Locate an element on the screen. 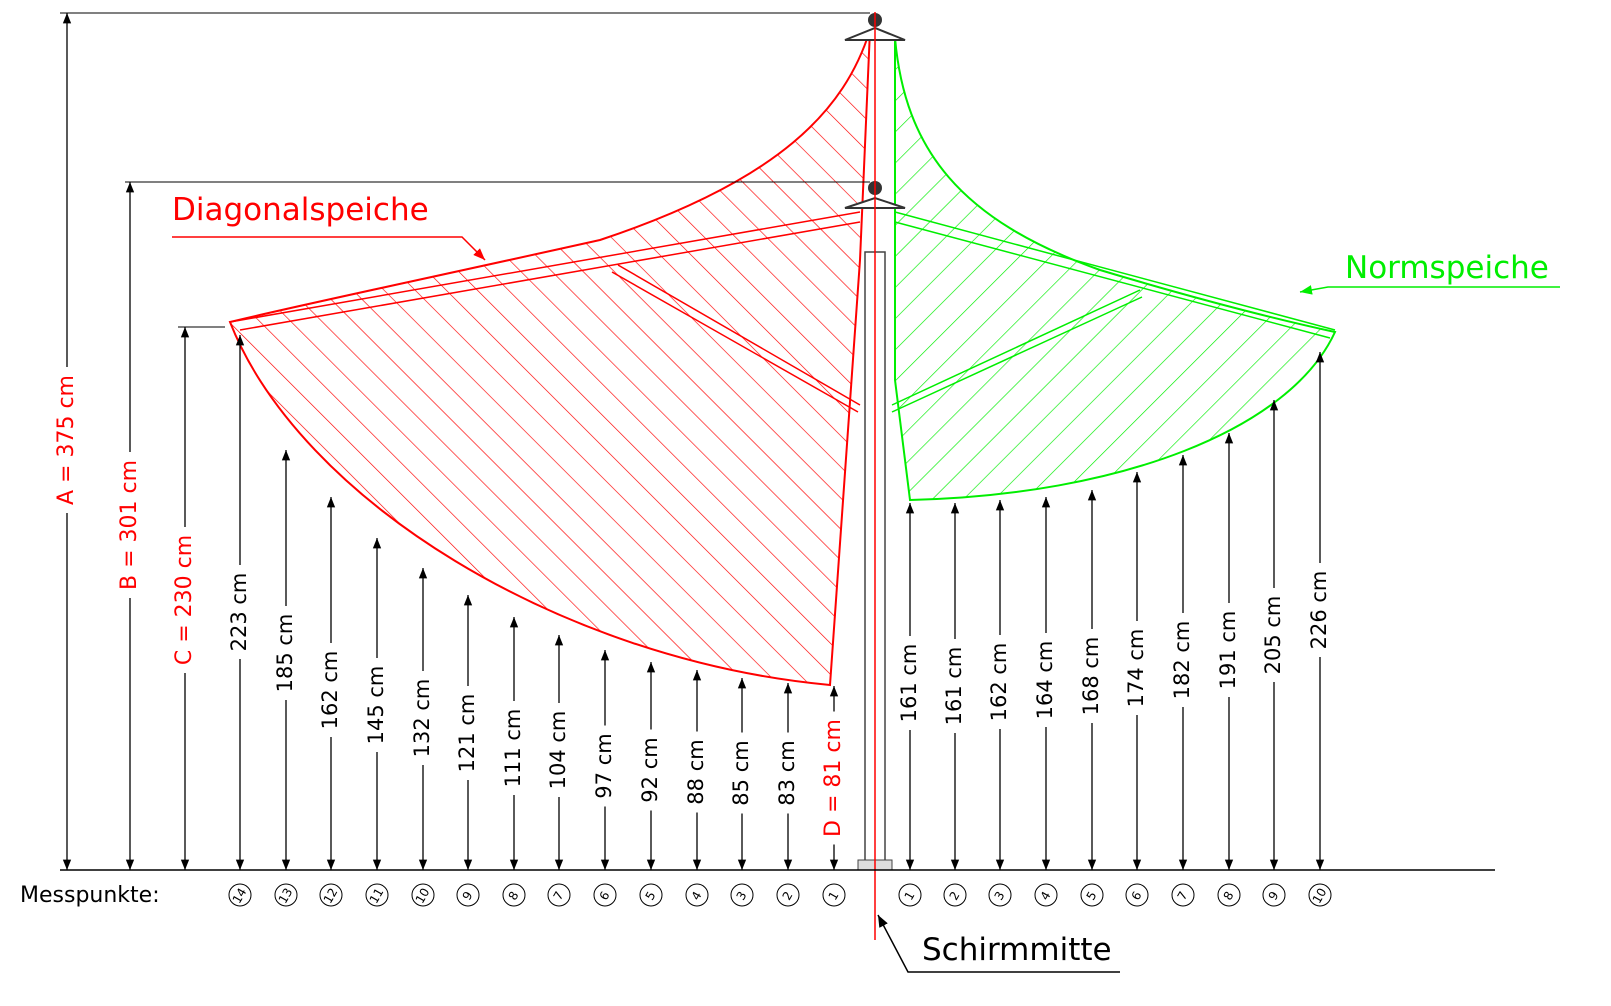 This screenshot has height=1006, width=1611. dimension-label: 182 cm is located at coordinates (1182, 660).